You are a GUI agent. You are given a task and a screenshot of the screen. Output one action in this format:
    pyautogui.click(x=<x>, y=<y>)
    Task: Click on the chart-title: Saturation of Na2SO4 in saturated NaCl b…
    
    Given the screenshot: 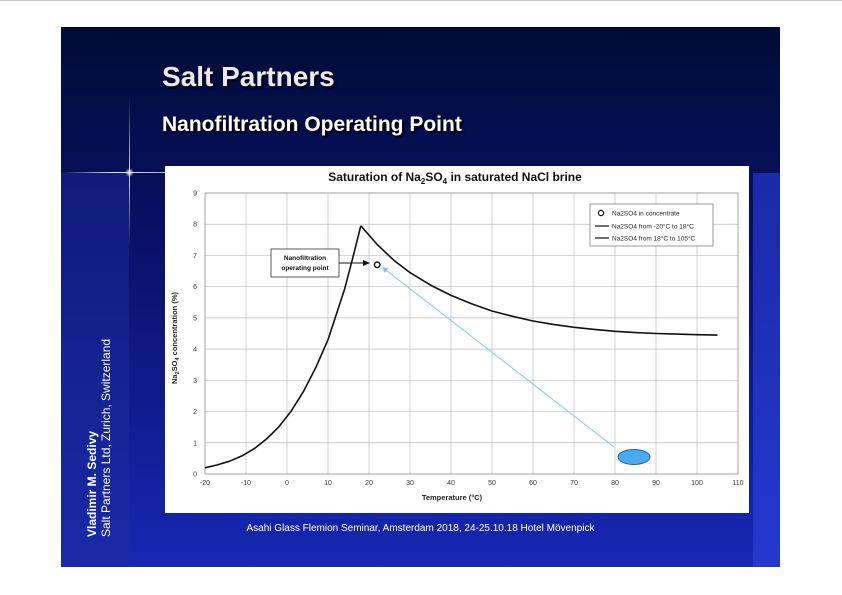 What is the action you would take?
    pyautogui.click(x=455, y=178)
    